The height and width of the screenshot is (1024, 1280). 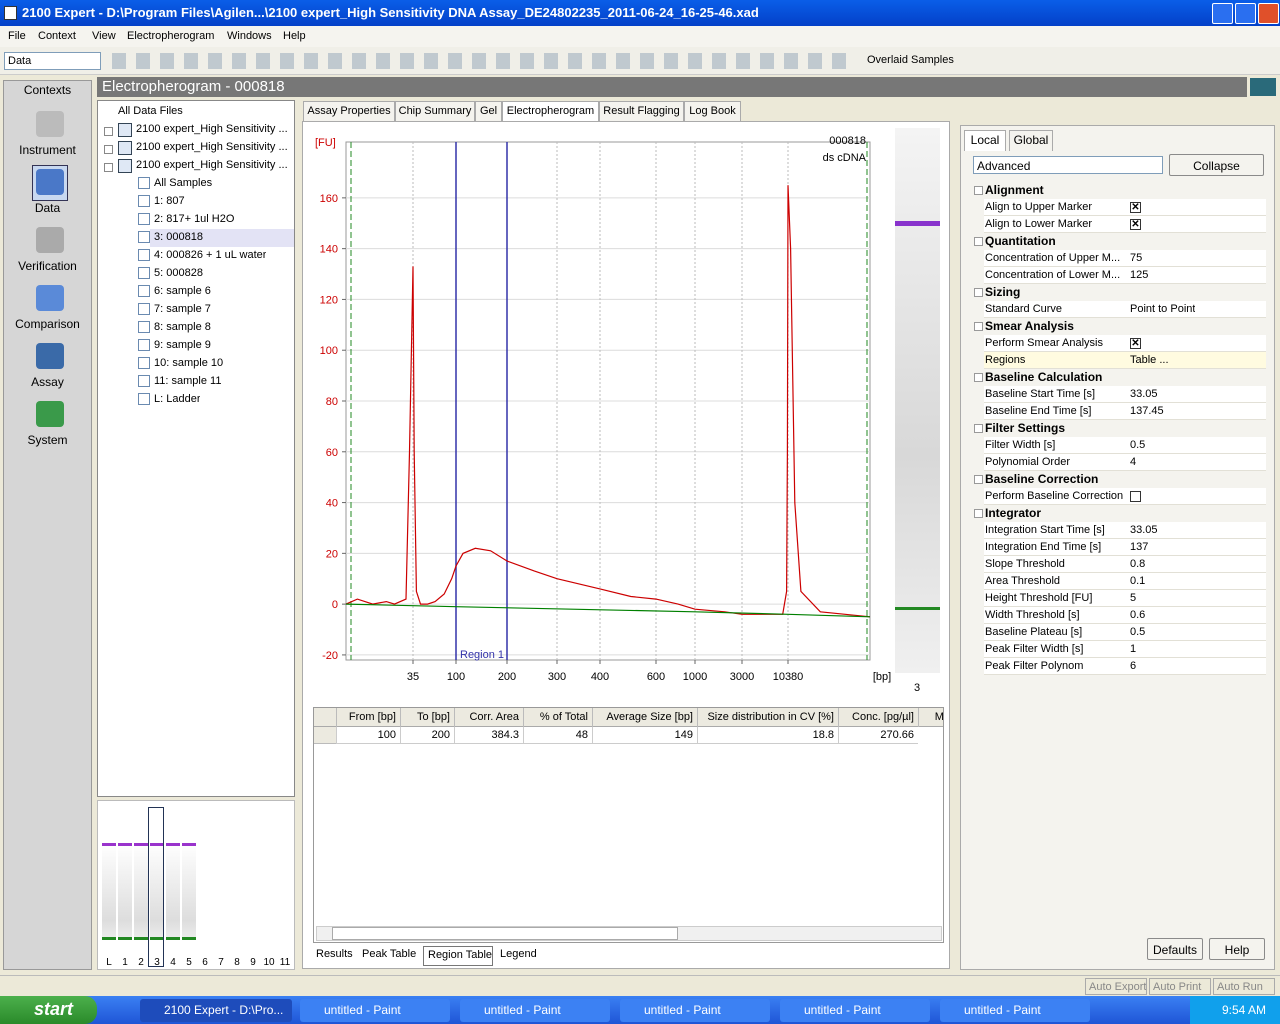 I want to click on result-tab: Peak Table, so click(x=389, y=954).